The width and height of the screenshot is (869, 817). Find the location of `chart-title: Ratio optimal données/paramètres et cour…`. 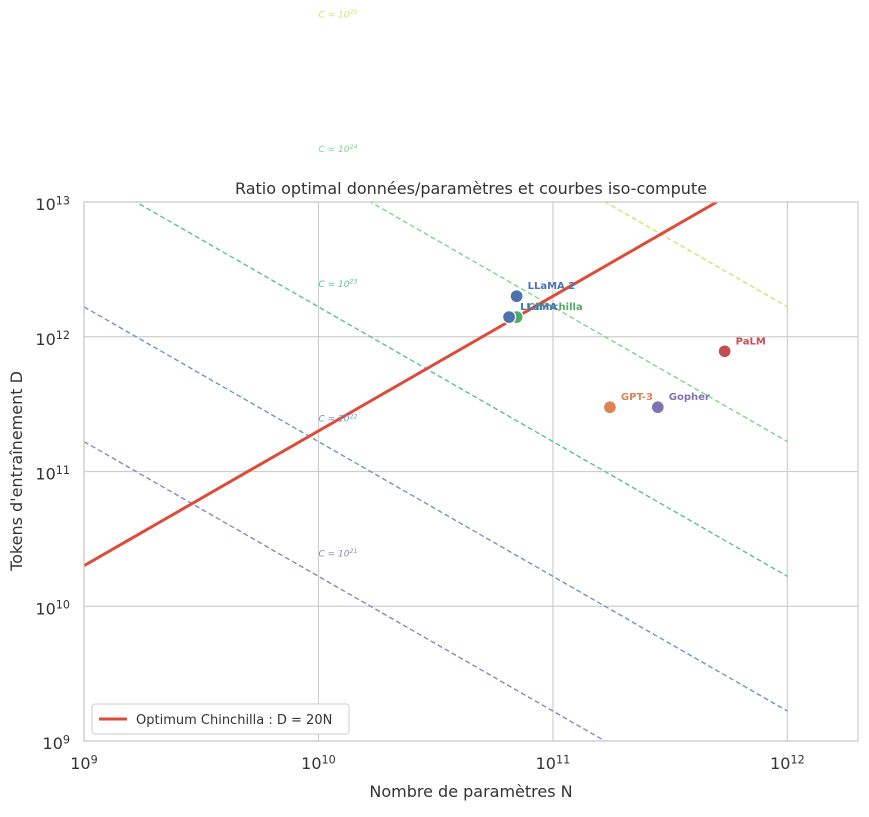

chart-title: Ratio optimal données/paramètres et cour… is located at coordinates (471, 188).